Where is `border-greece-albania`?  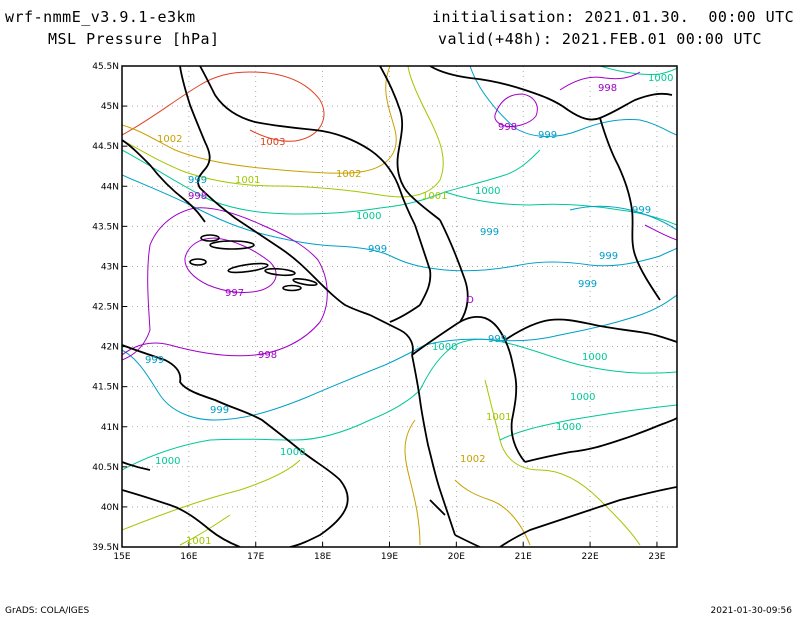 border-greece-albania is located at coordinates (467, 540).